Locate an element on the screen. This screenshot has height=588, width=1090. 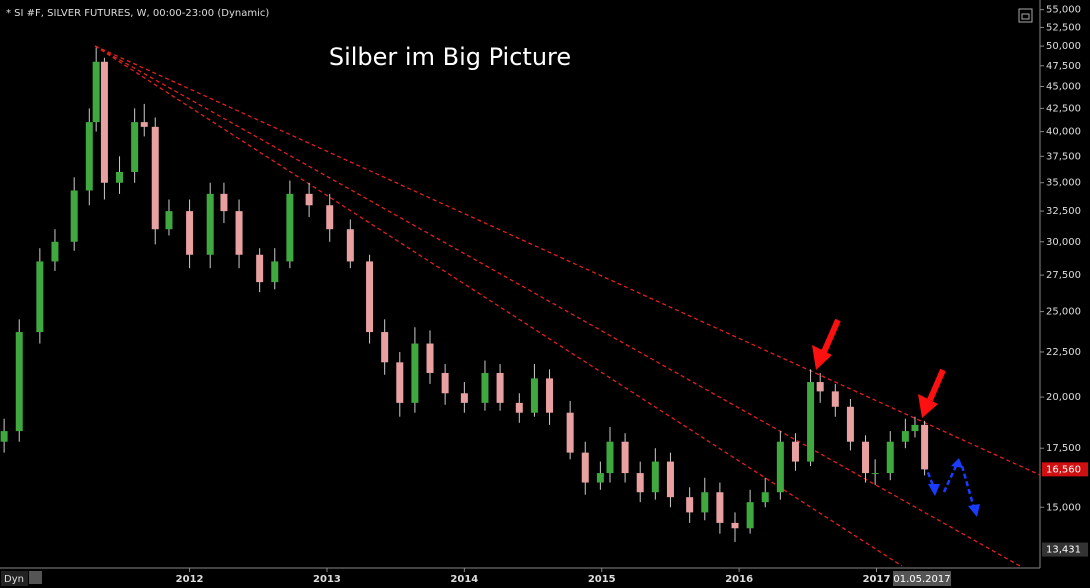
x-tick-label: 2012 is located at coordinates (190, 579).